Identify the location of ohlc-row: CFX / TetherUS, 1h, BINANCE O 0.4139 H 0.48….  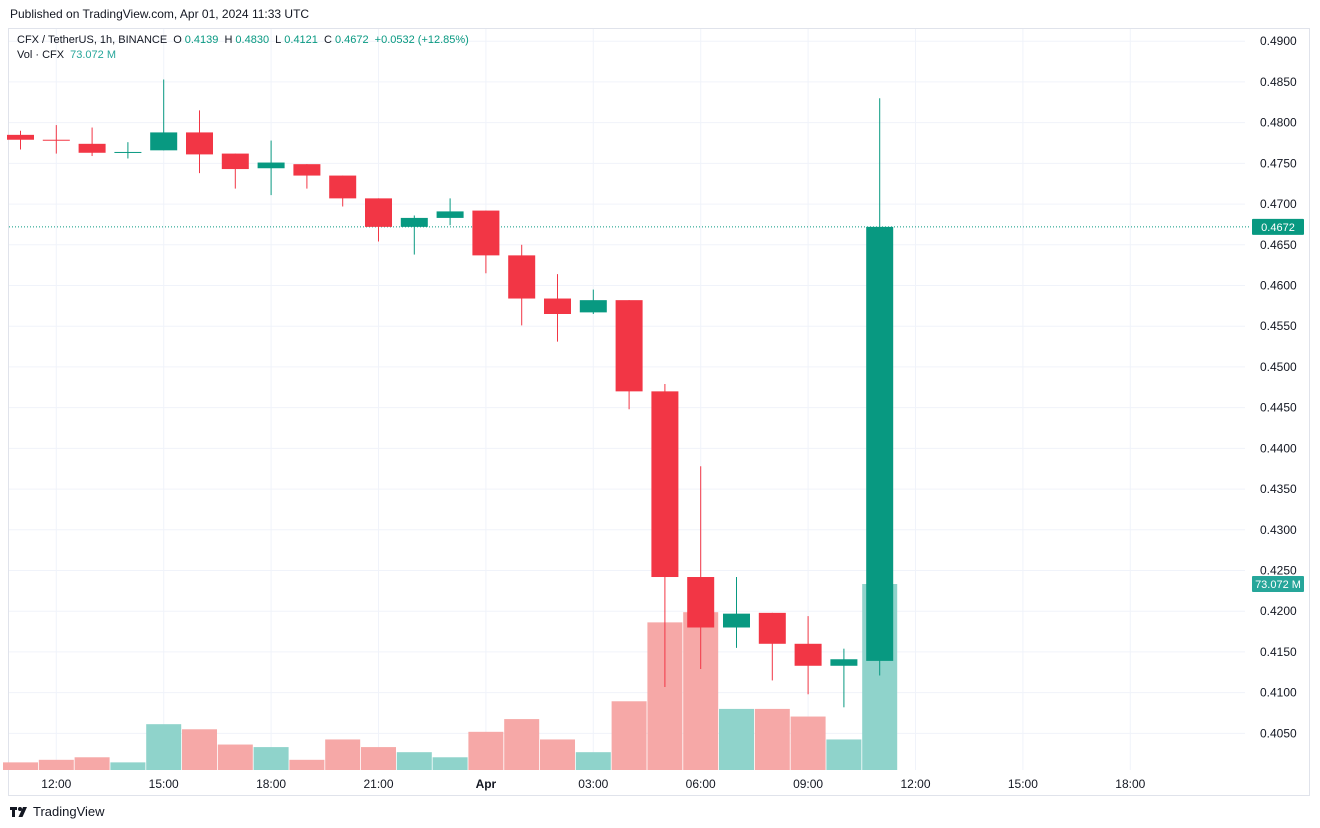
(244, 40).